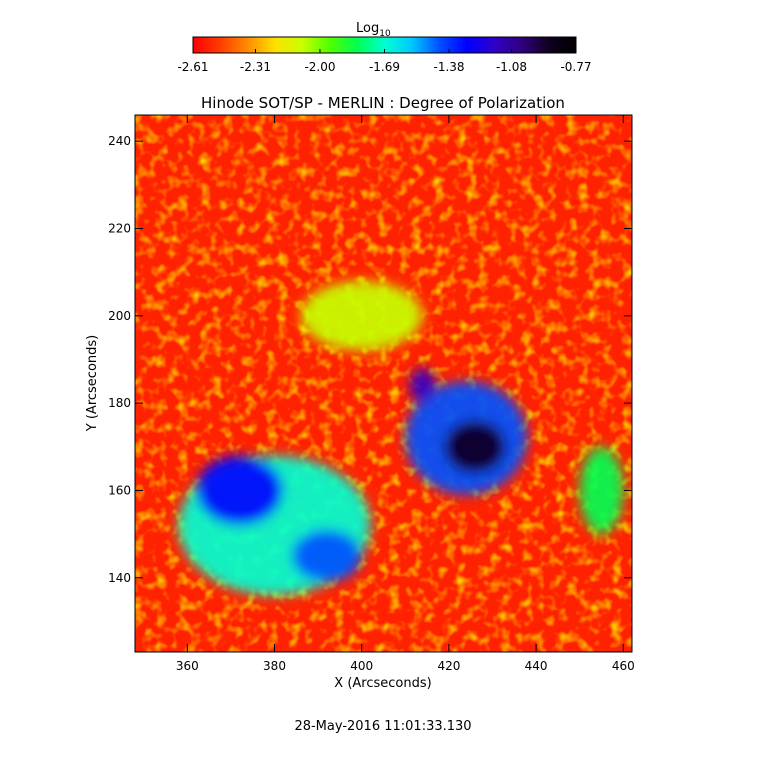 This screenshot has width=766, height=768. What do you see at coordinates (448, 666) in the screenshot?
I see `x-tick-label: 420` at bounding box center [448, 666].